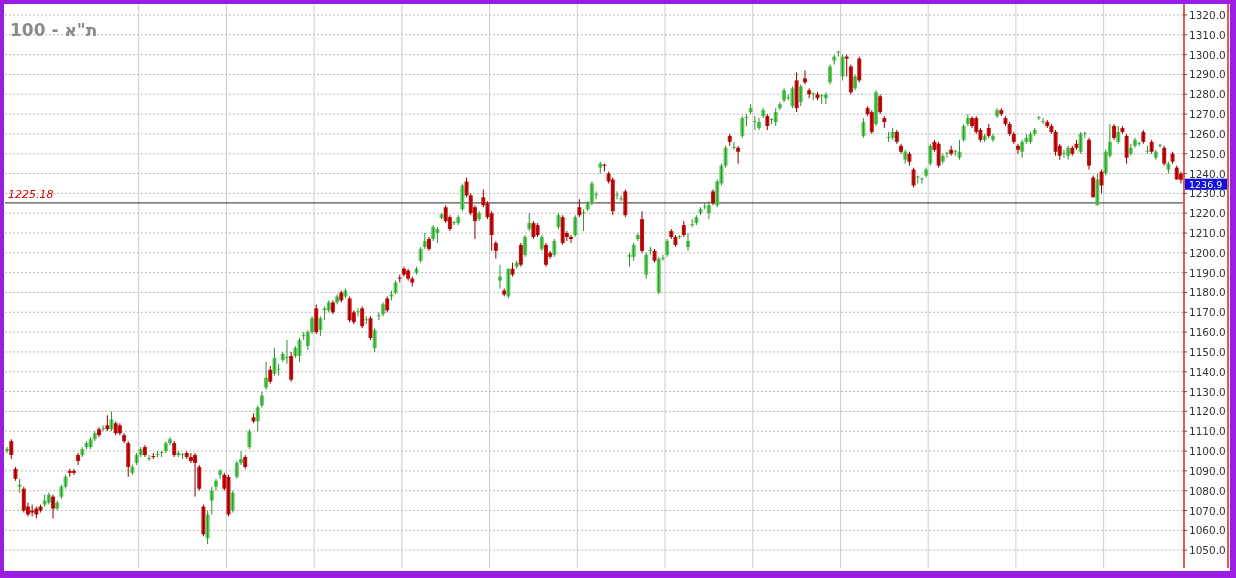 This screenshot has width=1236, height=578. Describe the element at coordinates (1207, 391) in the screenshot. I see `y-tick-label: 1130.0` at that location.